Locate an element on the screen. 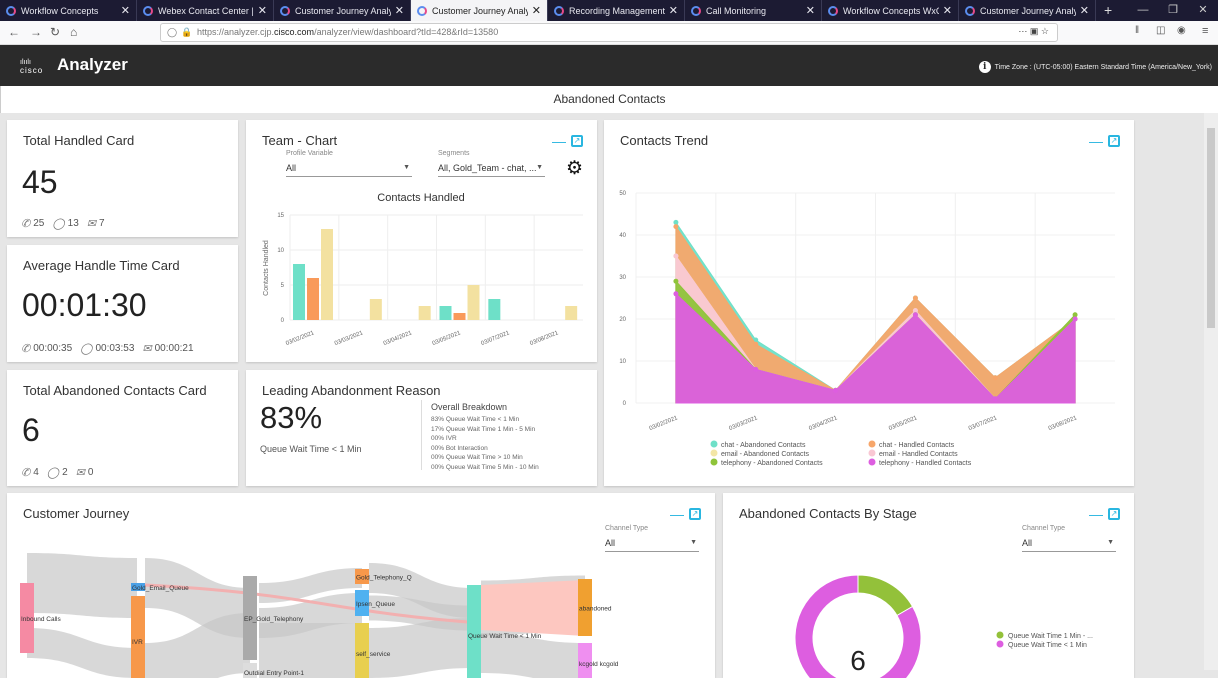  y-tick-label: 10 is located at coordinates (622, 362).